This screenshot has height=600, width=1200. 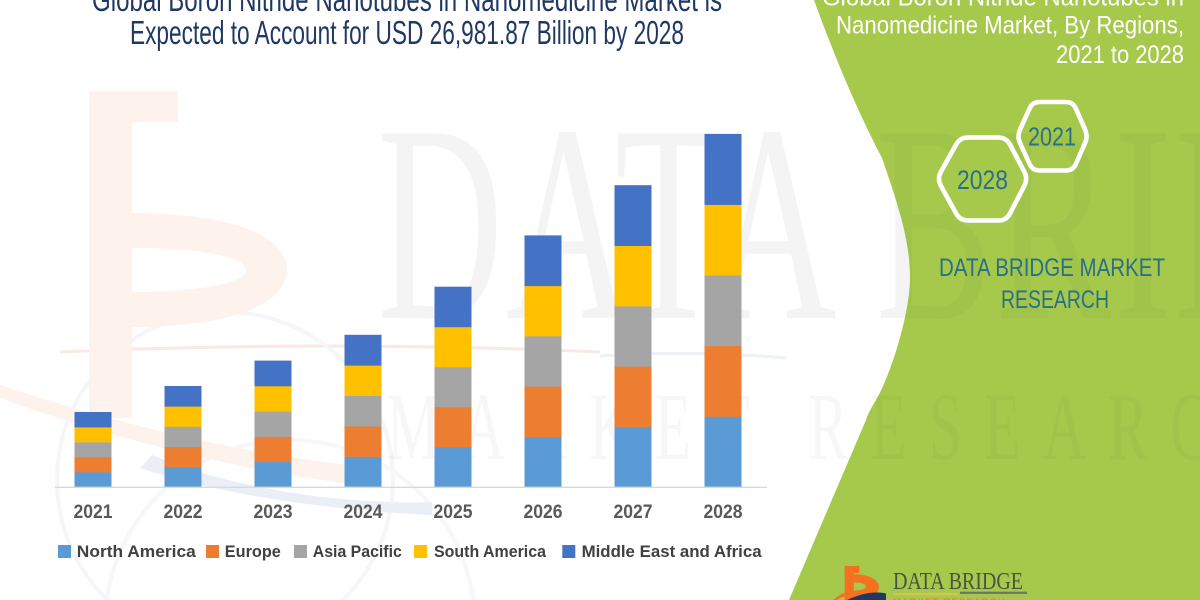 I want to click on svg-text: 2021 to 2028, so click(x=1120, y=55).